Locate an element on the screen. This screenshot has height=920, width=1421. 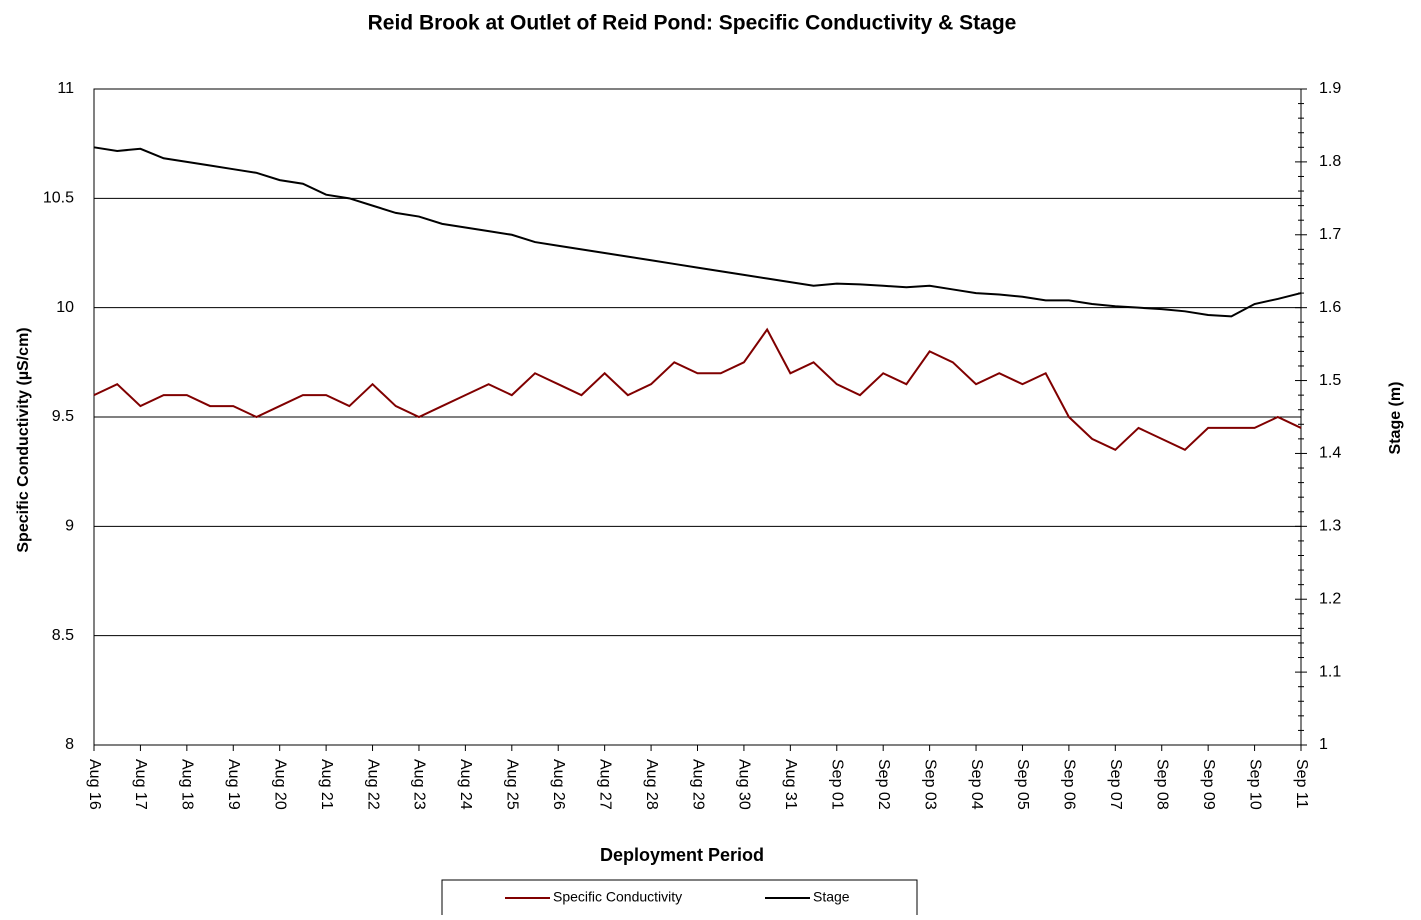
y2-tick-label: 1.9 is located at coordinates (1330, 88).